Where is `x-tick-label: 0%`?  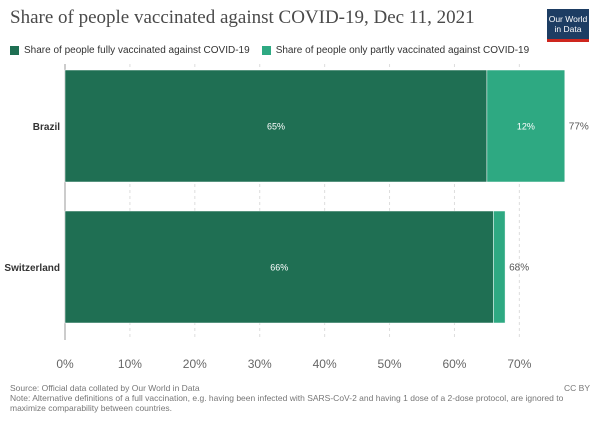 x-tick-label: 0% is located at coordinates (65, 364).